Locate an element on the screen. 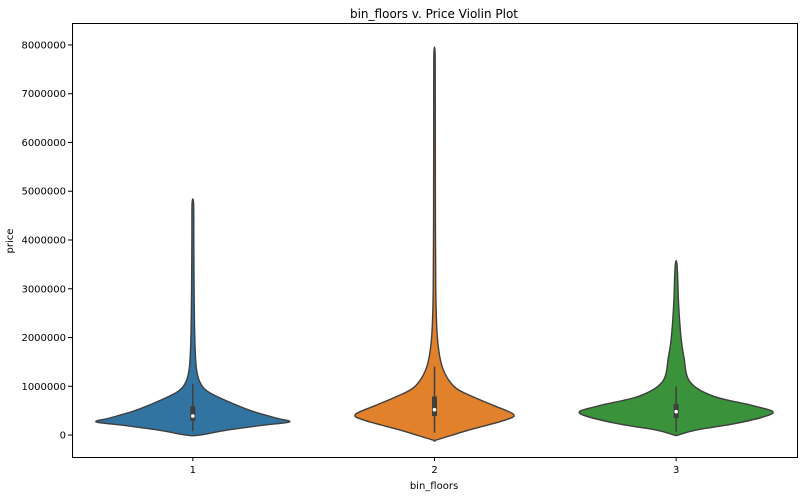 This screenshot has width=808, height=497. chart-title: bin_floors v. Price Violin Plot is located at coordinates (434, 14).